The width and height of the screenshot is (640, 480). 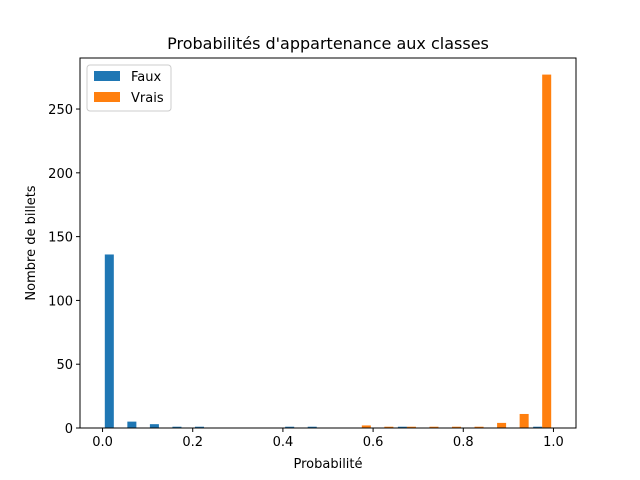 I want to click on y-tick-label: 50, so click(x=64, y=365).